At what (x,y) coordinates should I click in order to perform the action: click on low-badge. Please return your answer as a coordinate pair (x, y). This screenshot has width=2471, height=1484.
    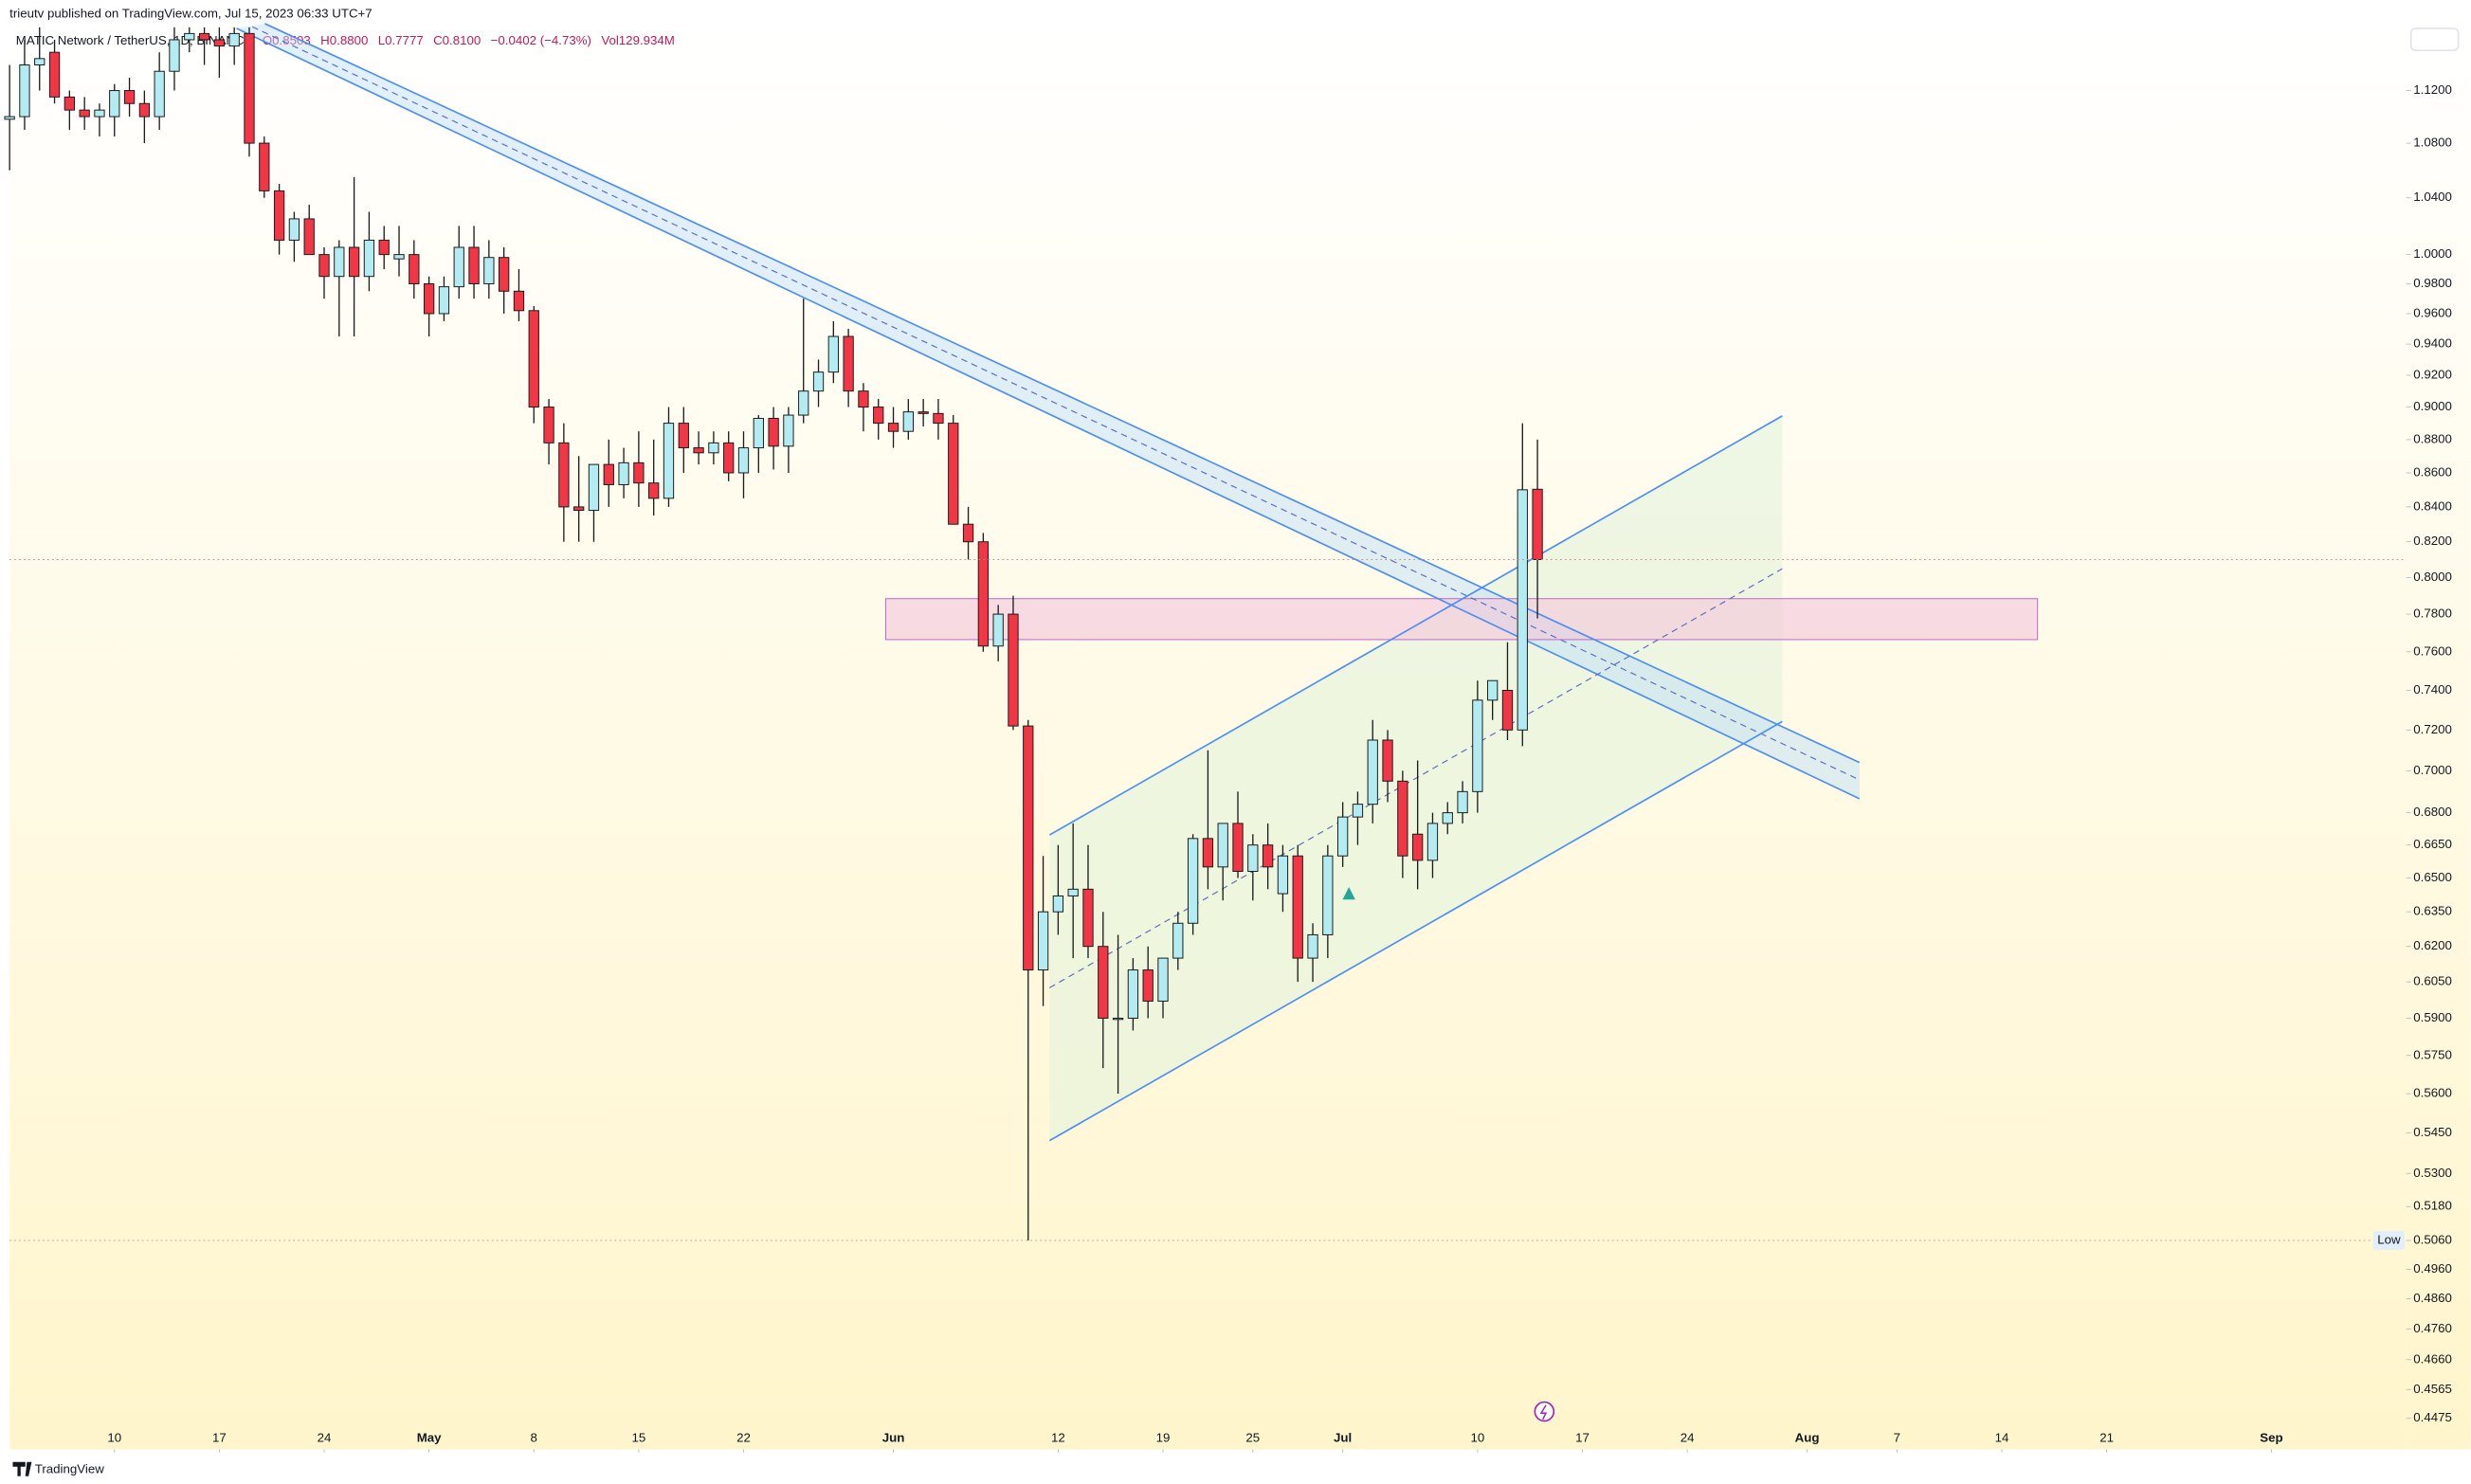
    Looking at the image, I should click on (2389, 1240).